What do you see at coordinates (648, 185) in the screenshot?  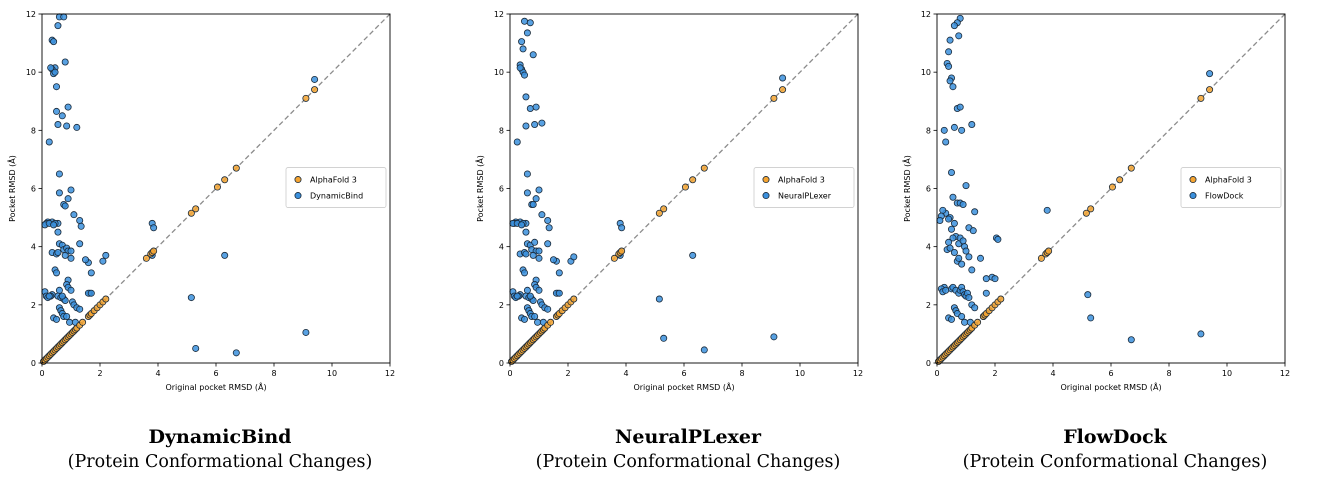 I see `series-neuralplexer` at bounding box center [648, 185].